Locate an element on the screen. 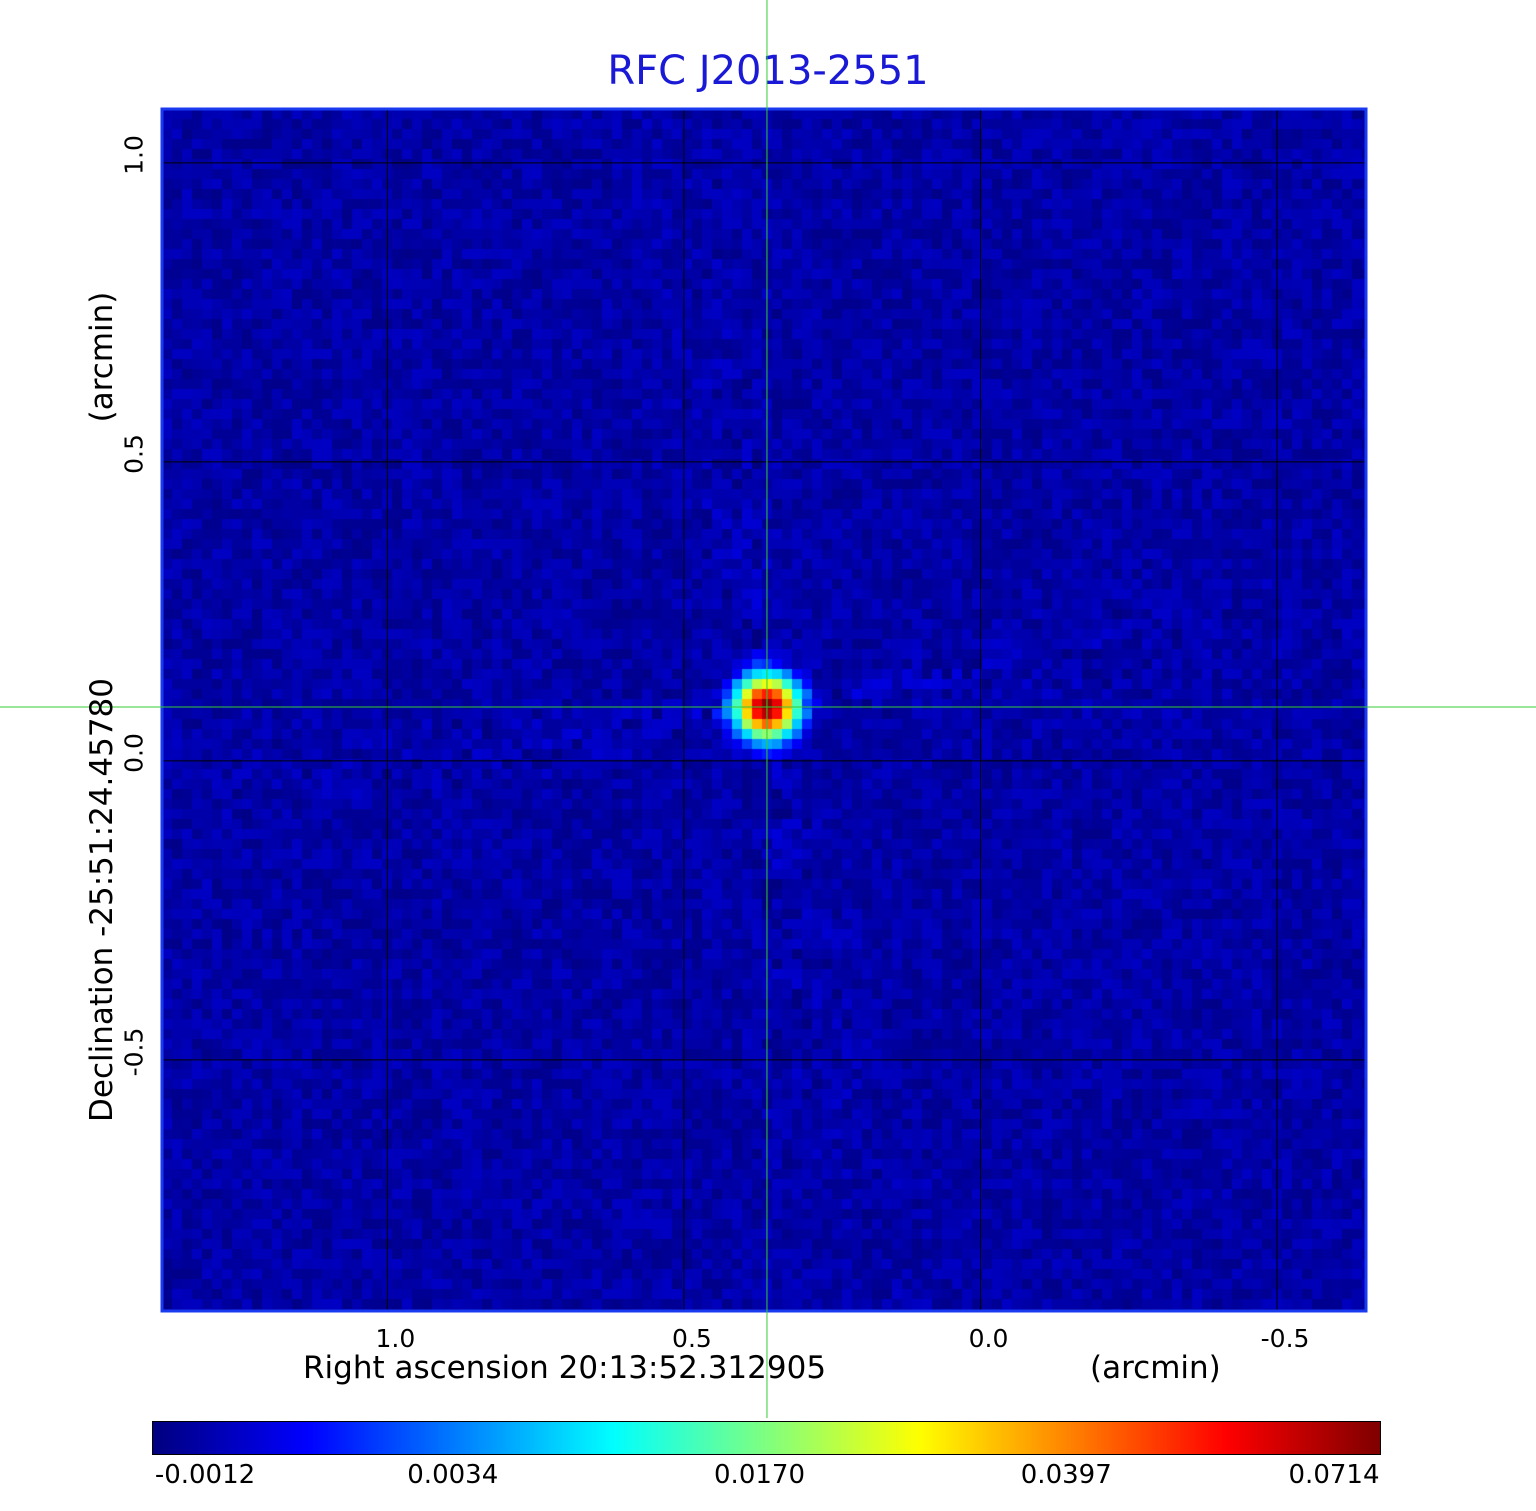  y-tick-label: 0.5 is located at coordinates (134, 453).